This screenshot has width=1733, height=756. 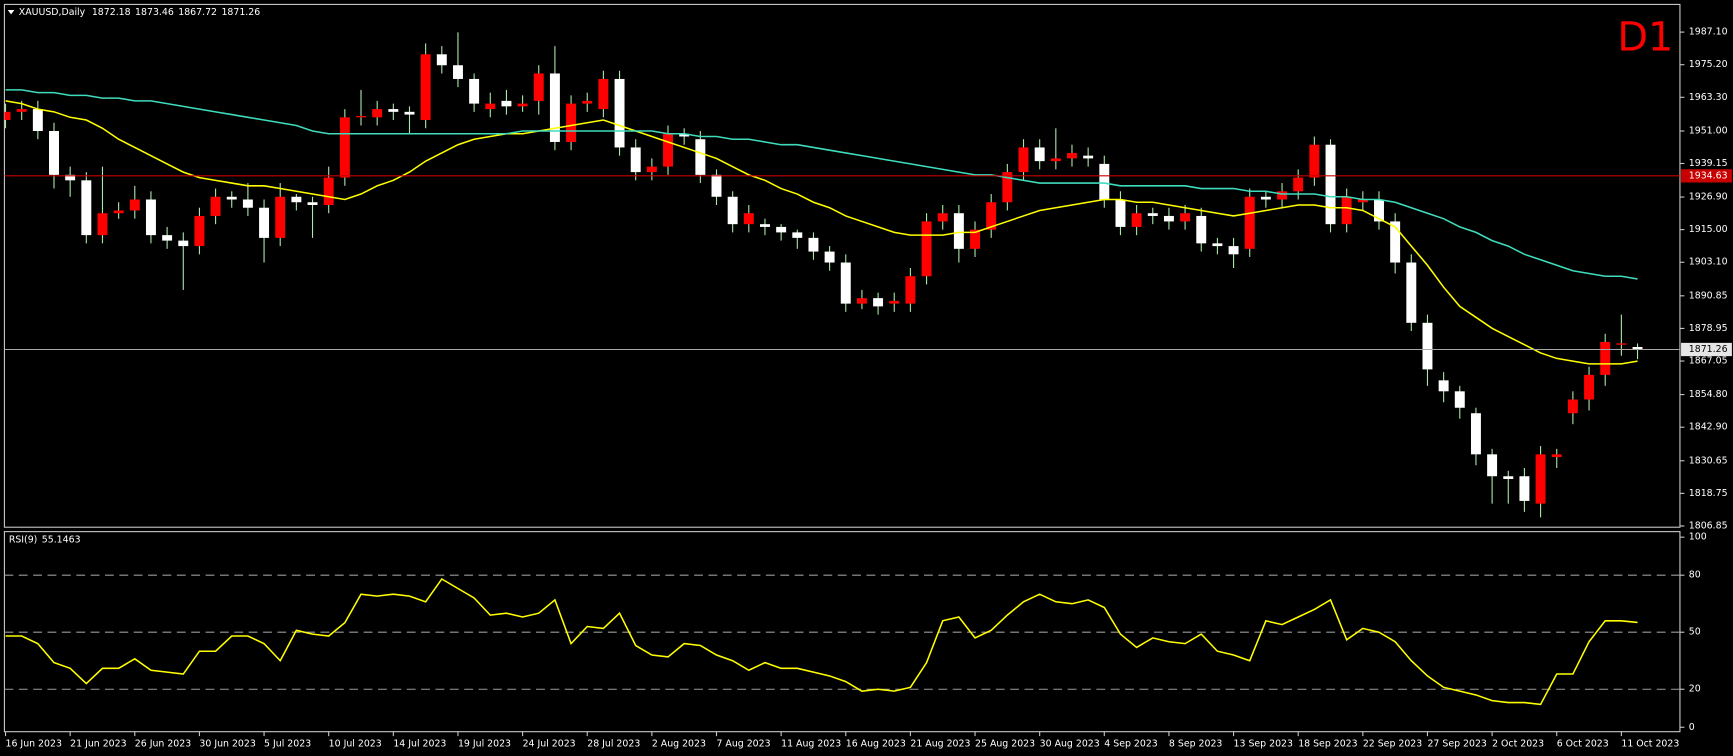 I want to click on x-tick-label: 8 Sep 2023, so click(x=1195, y=743).